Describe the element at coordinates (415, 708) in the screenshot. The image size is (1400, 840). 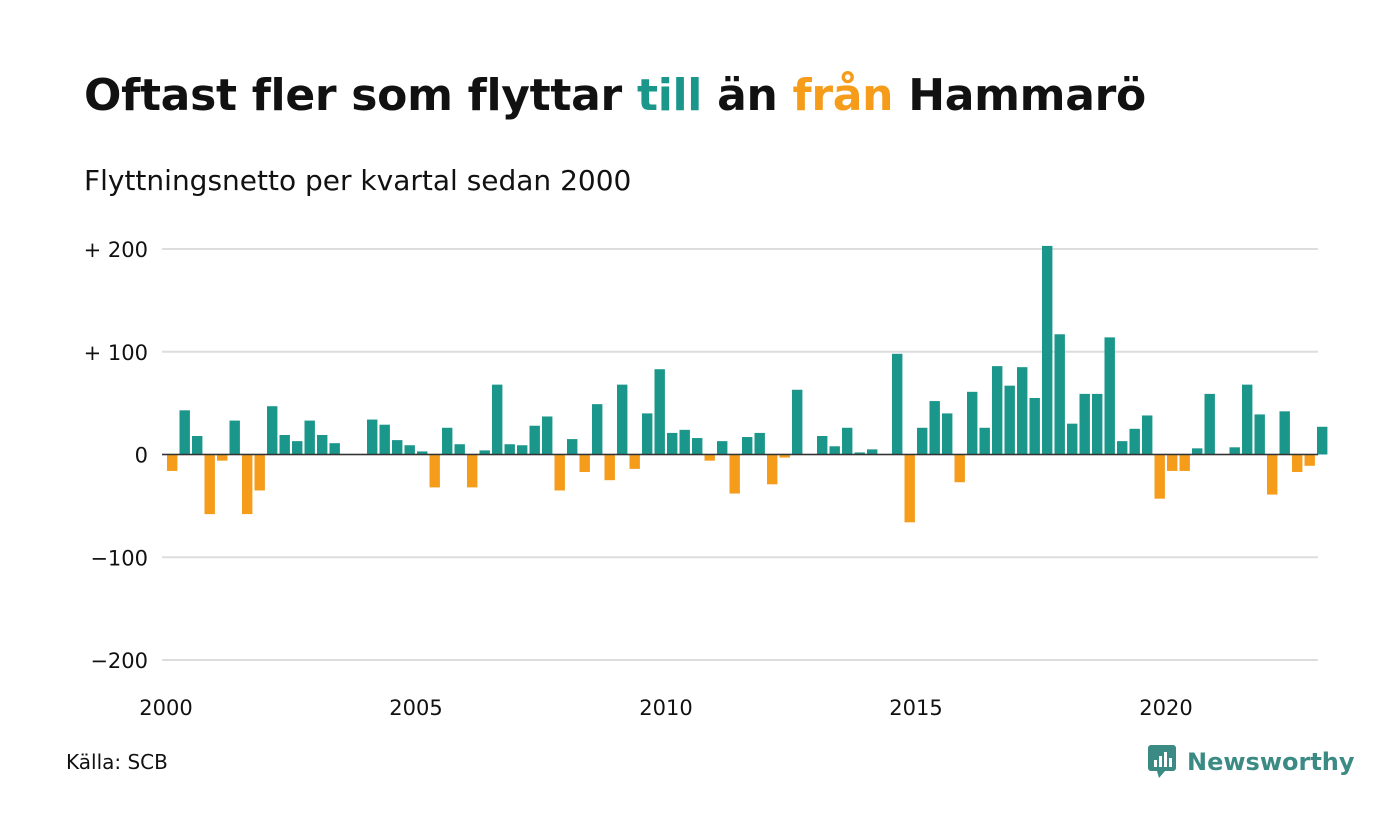
I see `x-tick-label: 2005` at that location.